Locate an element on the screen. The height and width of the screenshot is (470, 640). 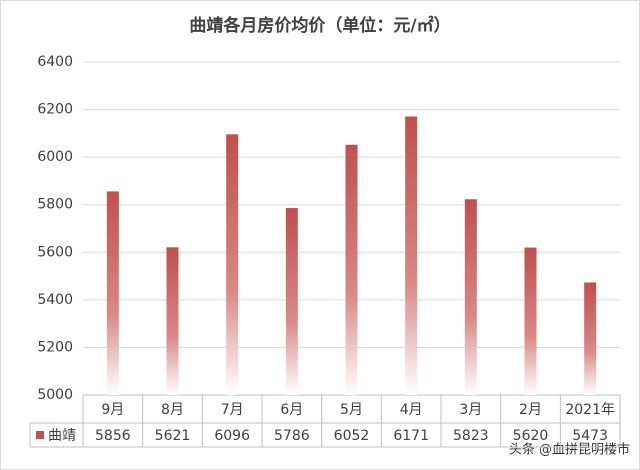
y-tick-label: 5800 is located at coordinates (55, 205).